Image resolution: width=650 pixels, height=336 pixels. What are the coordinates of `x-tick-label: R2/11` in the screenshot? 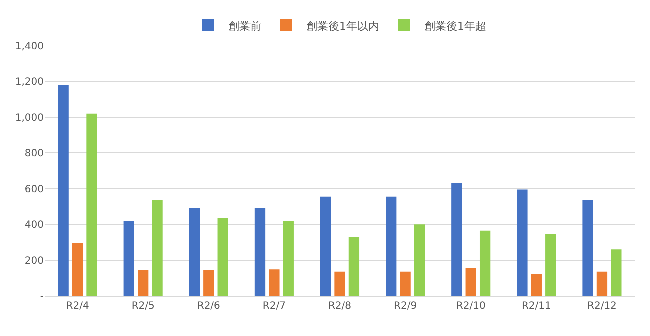 It's located at (537, 306).